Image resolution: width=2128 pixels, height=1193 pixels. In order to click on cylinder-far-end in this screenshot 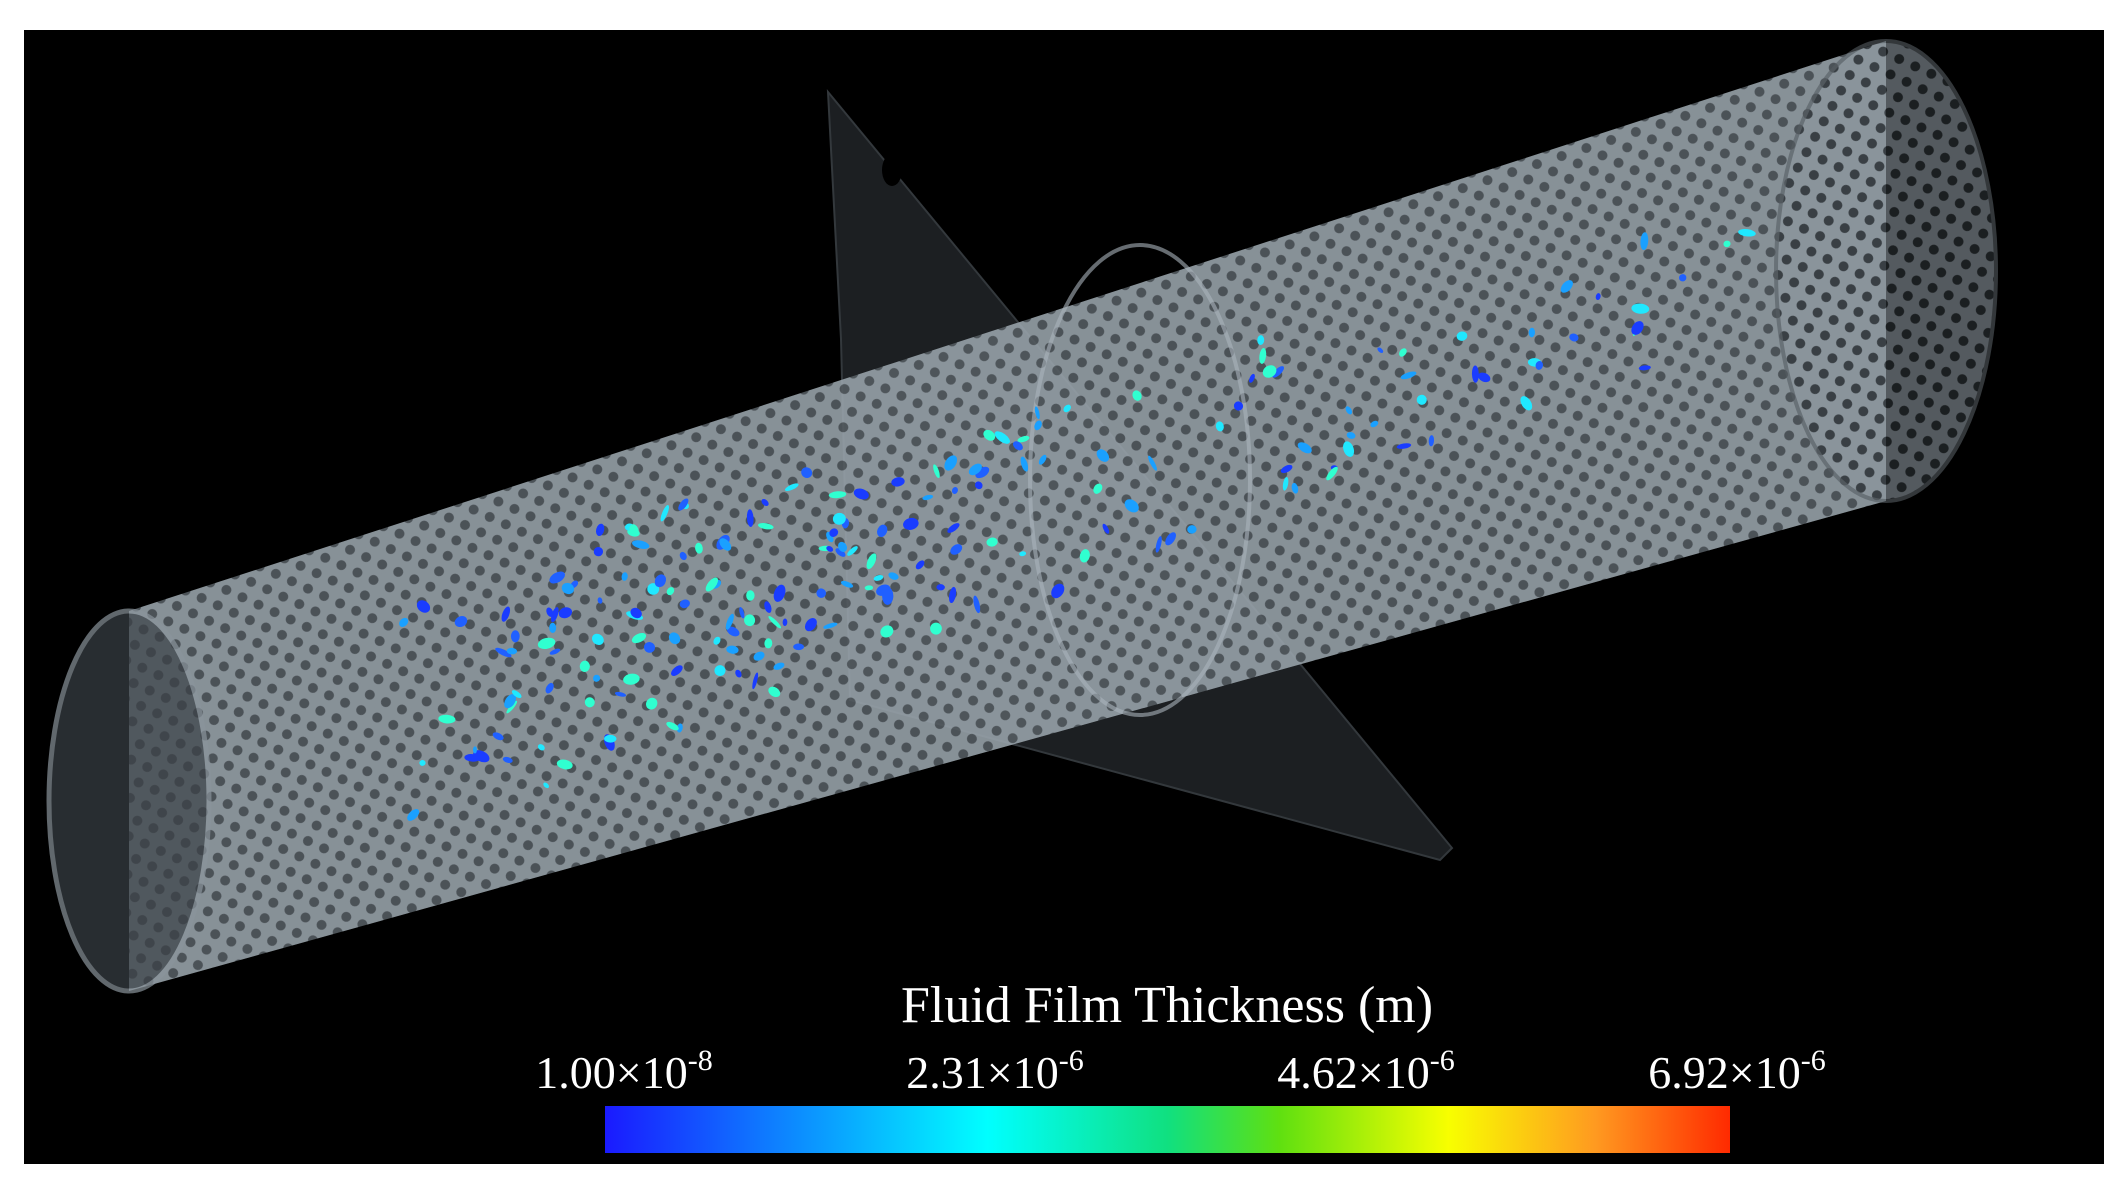, I will do `click(1886, 271)`.